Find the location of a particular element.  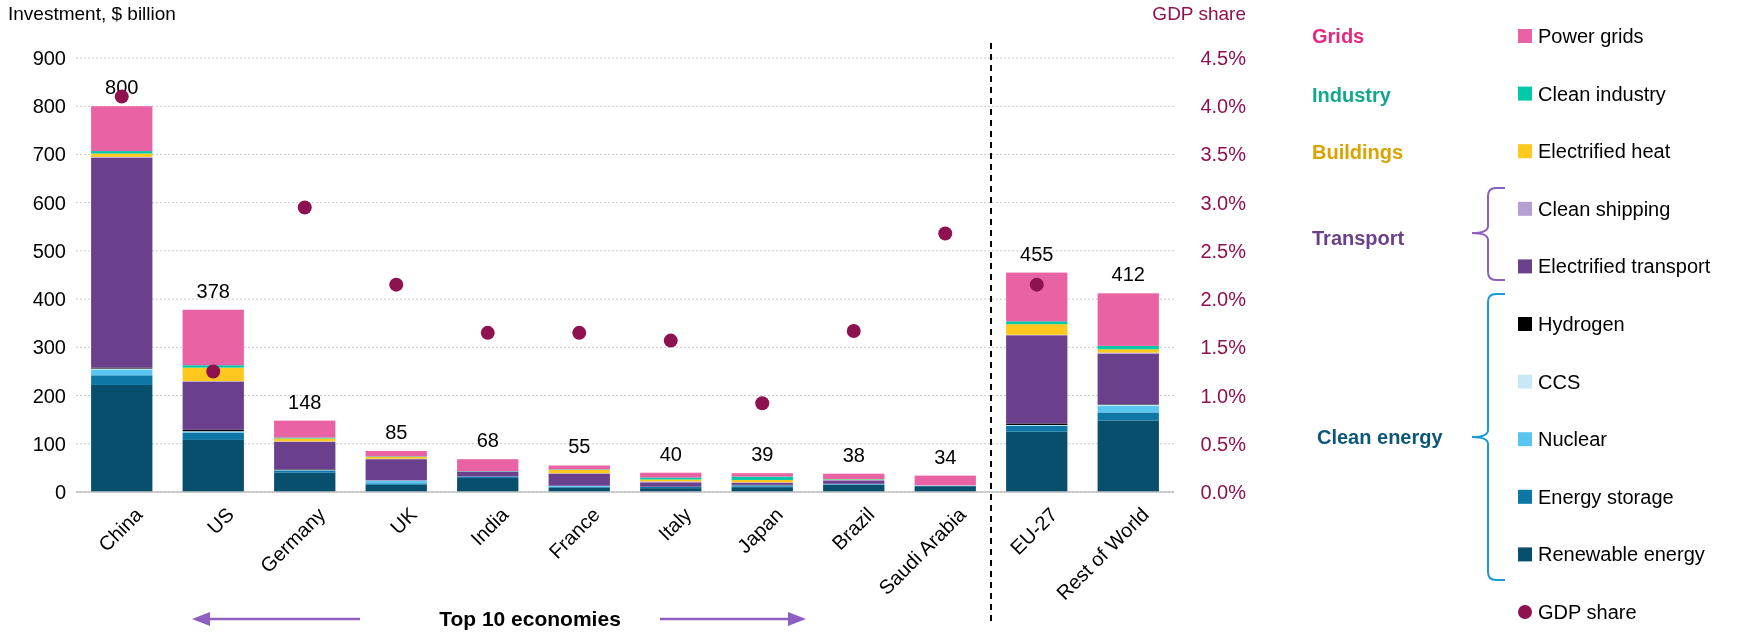

y2-tick-label: 0.5% is located at coordinates (1223, 443).